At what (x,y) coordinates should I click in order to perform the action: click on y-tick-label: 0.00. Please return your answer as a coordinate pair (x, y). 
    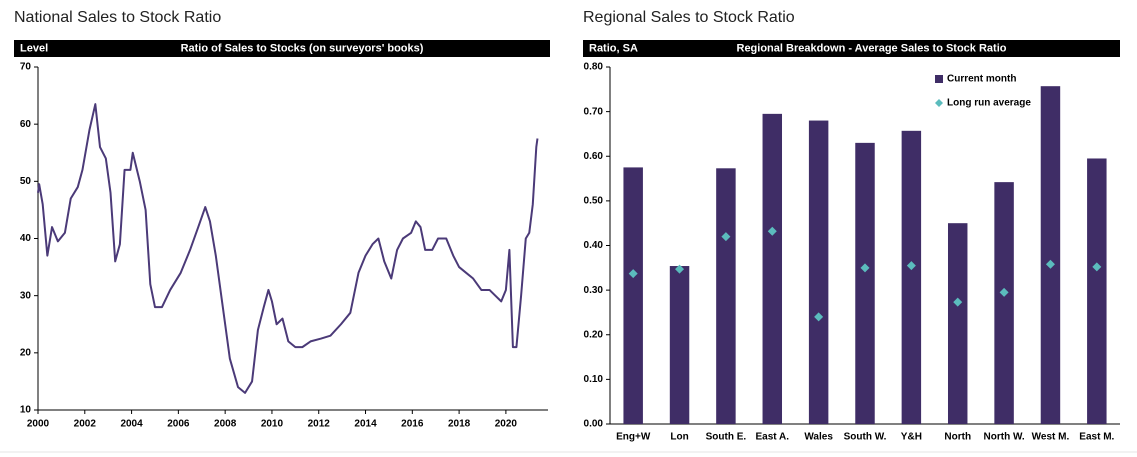
    Looking at the image, I should click on (594, 424).